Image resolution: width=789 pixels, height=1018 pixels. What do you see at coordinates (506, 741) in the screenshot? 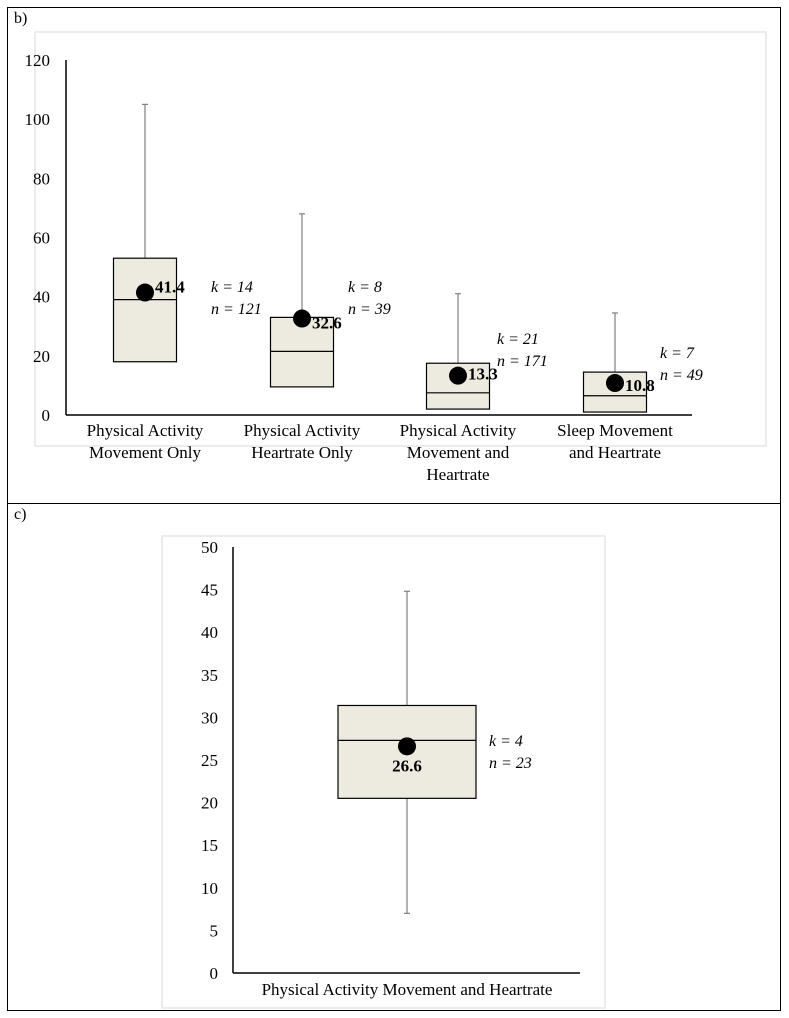
I see `chart-1-k-label: k = 4` at bounding box center [506, 741].